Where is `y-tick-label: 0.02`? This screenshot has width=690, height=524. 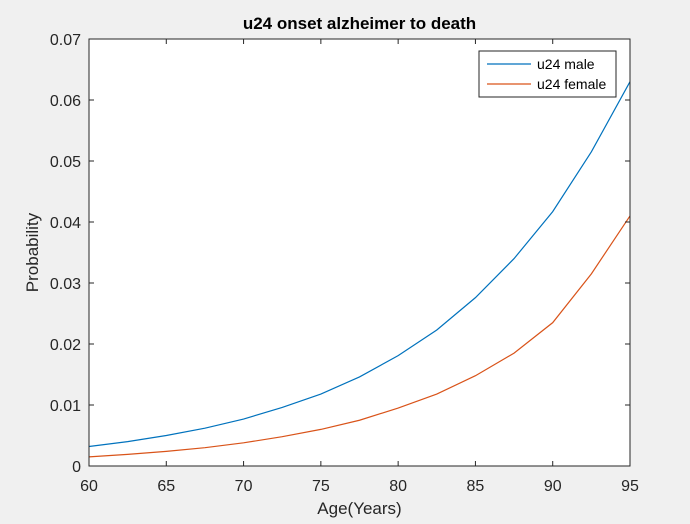 y-tick-label: 0.02 is located at coordinates (65, 345).